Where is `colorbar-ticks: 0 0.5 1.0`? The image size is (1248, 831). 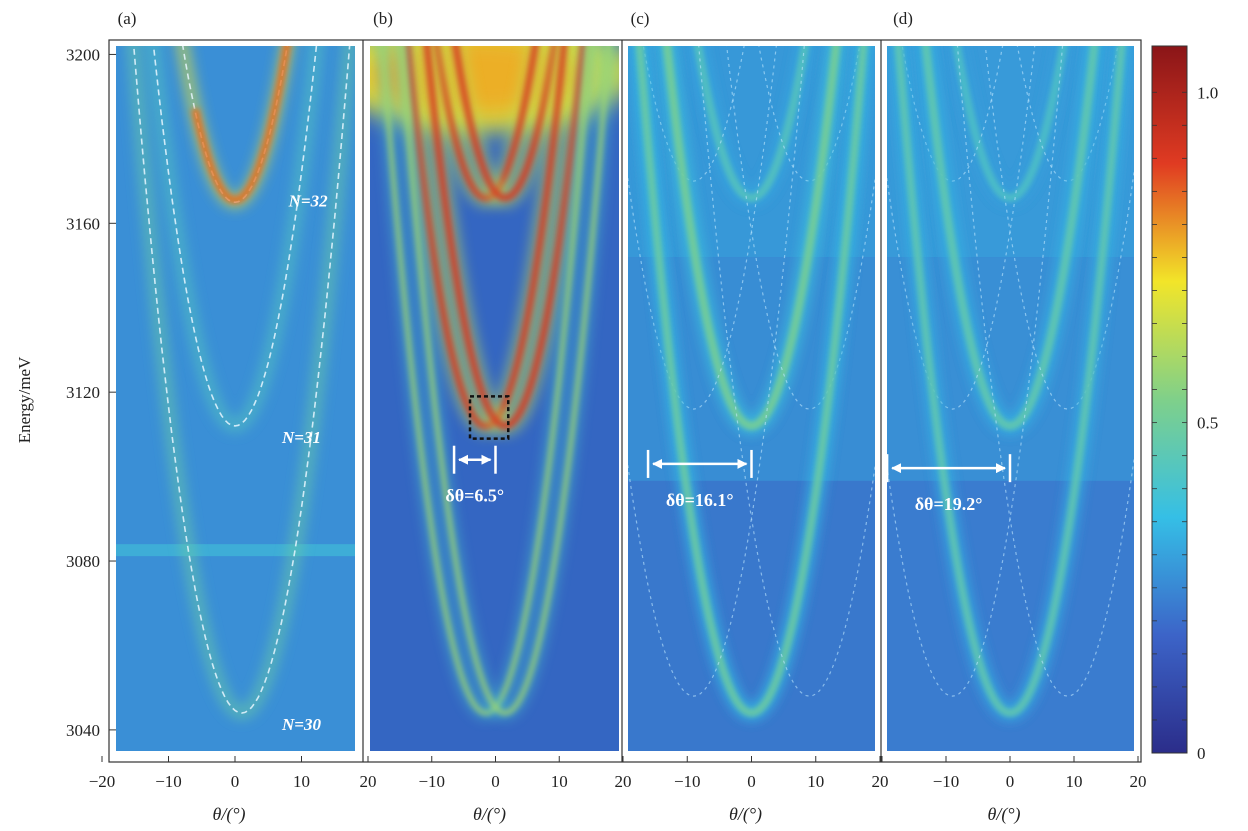 colorbar-ticks: 0 0.5 1.0 is located at coordinates (1185, 423).